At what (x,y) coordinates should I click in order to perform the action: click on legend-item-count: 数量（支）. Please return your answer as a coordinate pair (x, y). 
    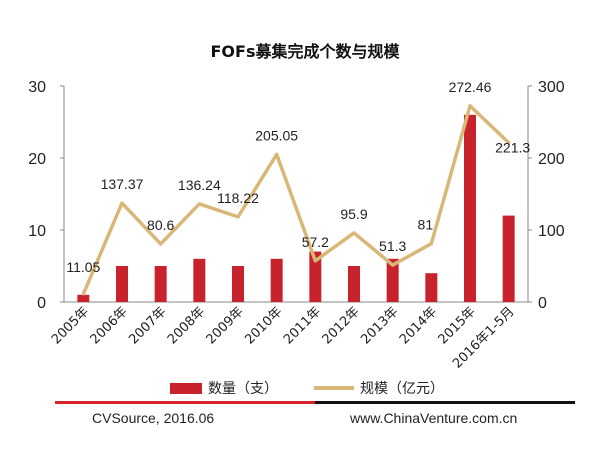
    Looking at the image, I should click on (224, 388).